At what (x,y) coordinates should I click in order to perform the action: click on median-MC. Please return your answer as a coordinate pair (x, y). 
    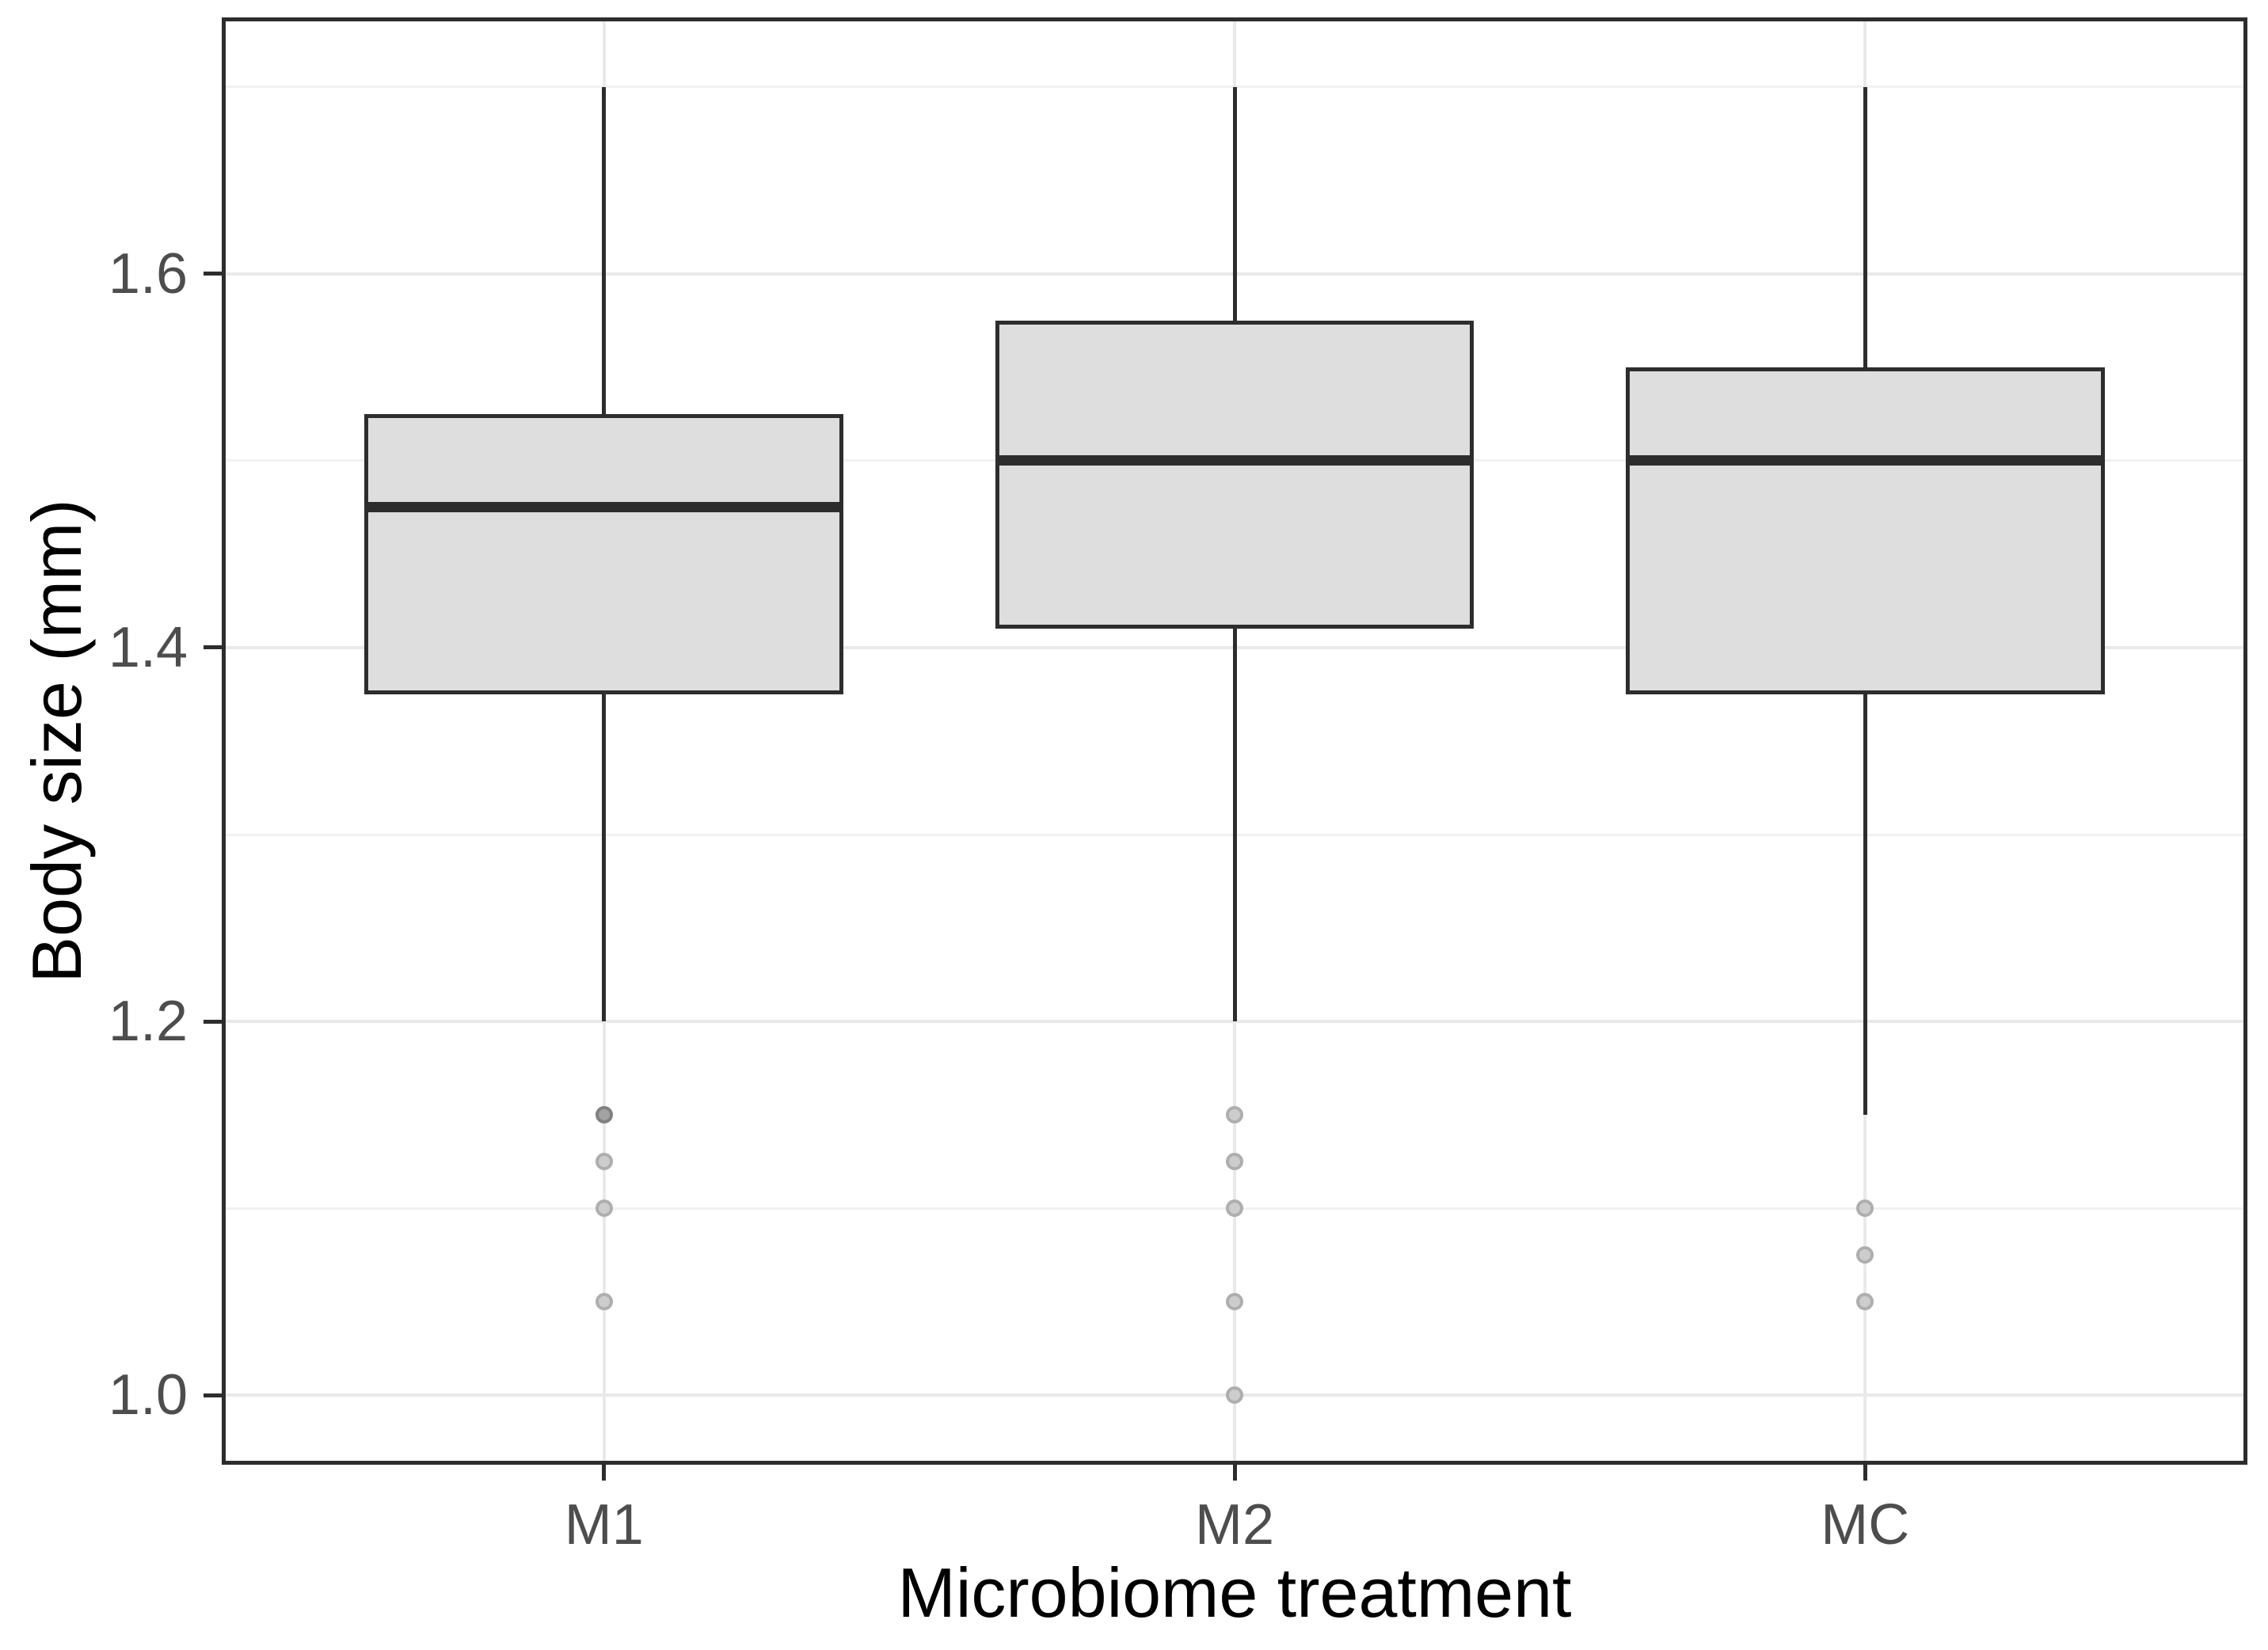
    Looking at the image, I should click on (1865, 460).